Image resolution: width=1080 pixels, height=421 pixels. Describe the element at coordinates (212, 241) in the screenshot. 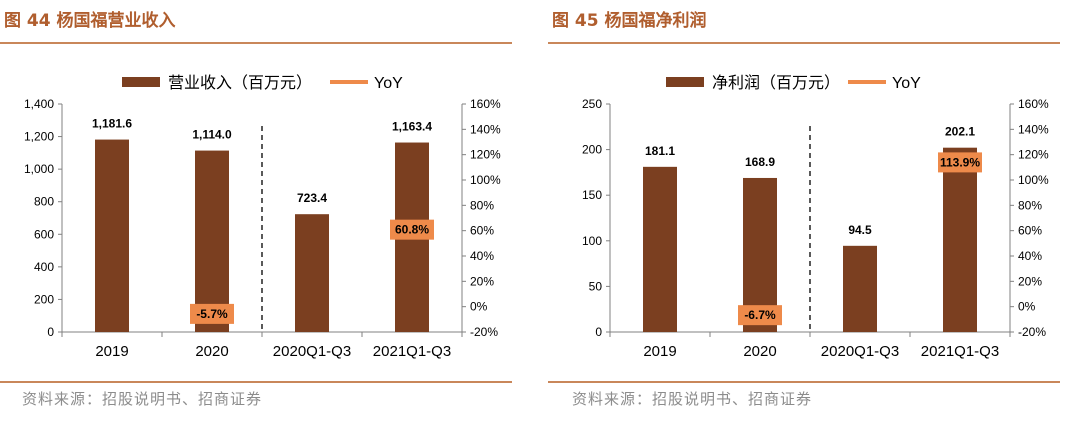

I see `bar-2020` at that location.